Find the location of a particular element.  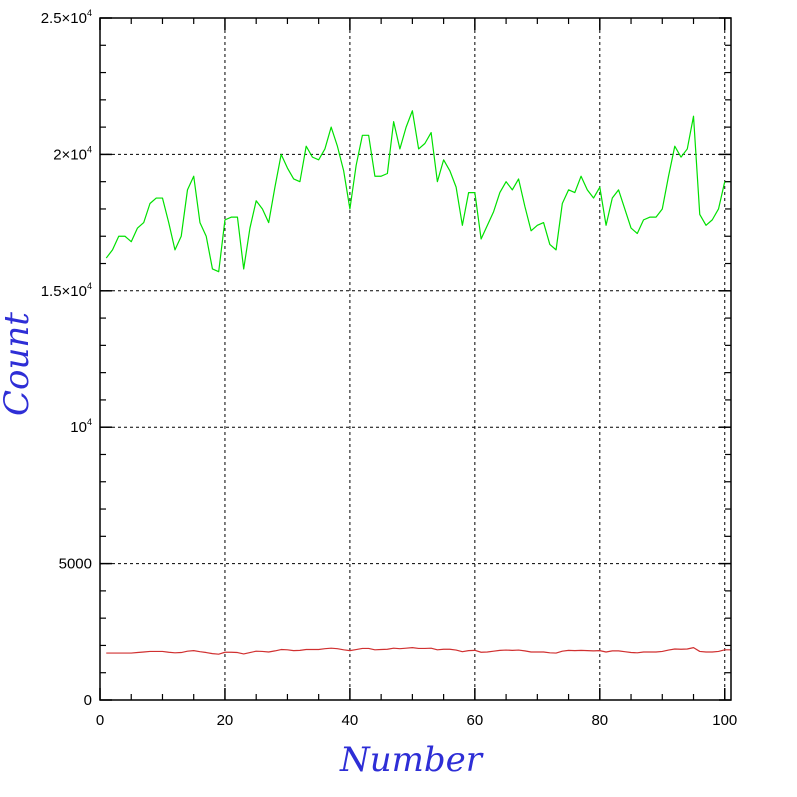

y-tick-label: 104 is located at coordinates (81, 426).